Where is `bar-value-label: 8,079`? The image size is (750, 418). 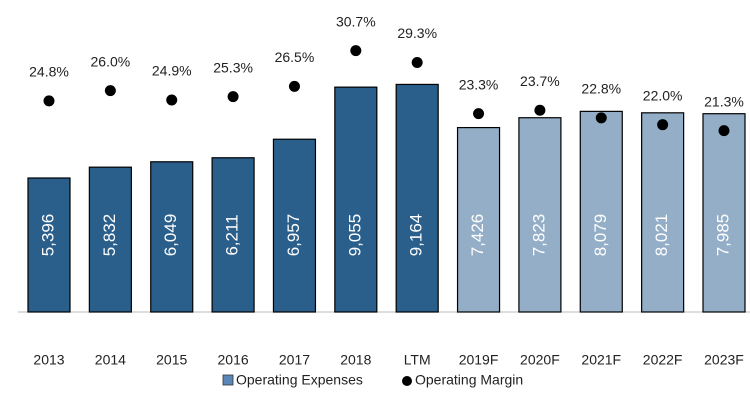 bar-value-label: 8,079 is located at coordinates (600, 235).